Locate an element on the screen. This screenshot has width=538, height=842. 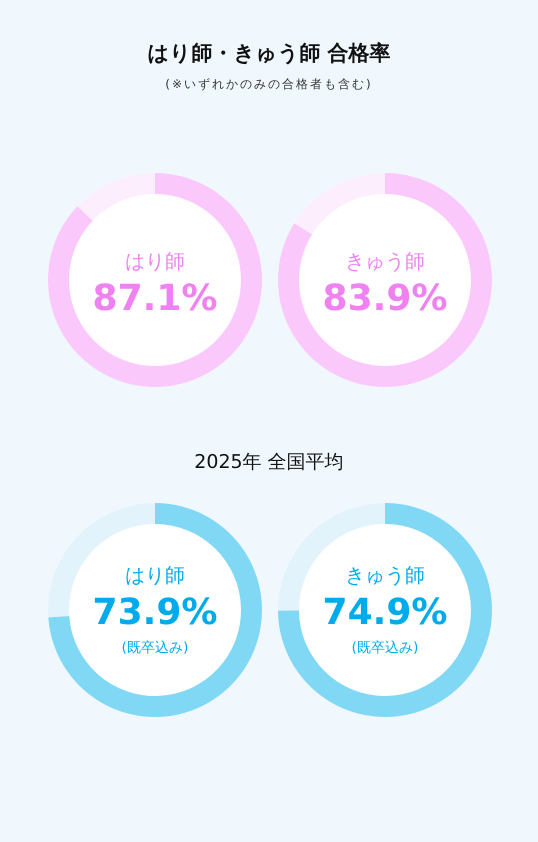
data-label: 73.9% is located at coordinates (155, 612).